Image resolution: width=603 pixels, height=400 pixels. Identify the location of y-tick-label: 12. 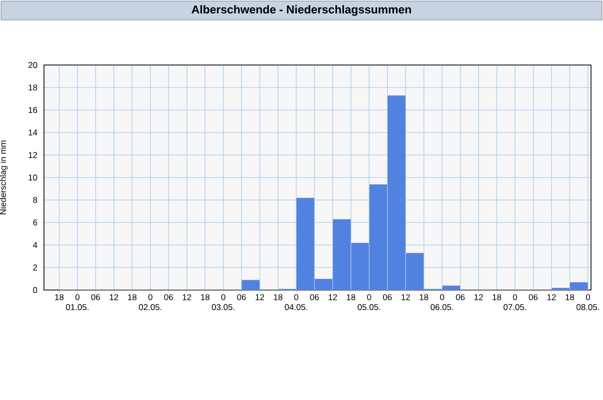
(33, 155).